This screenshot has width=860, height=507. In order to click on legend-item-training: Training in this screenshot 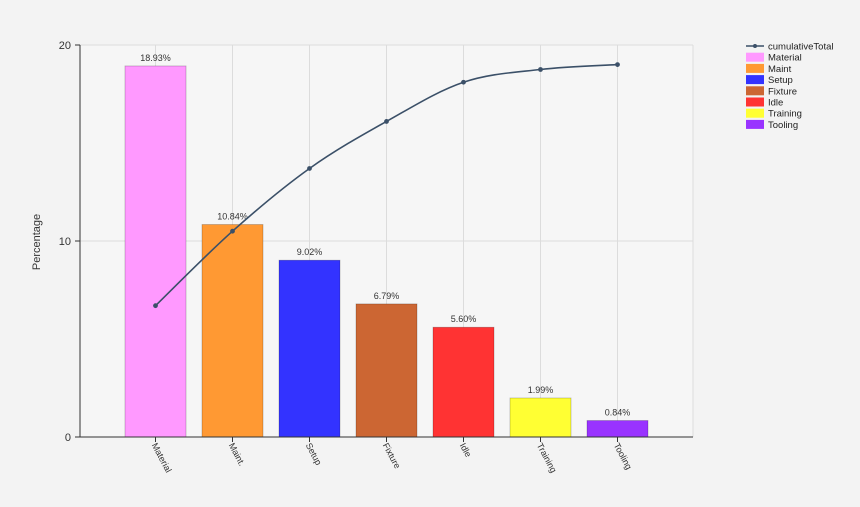, I will do `click(785, 114)`.